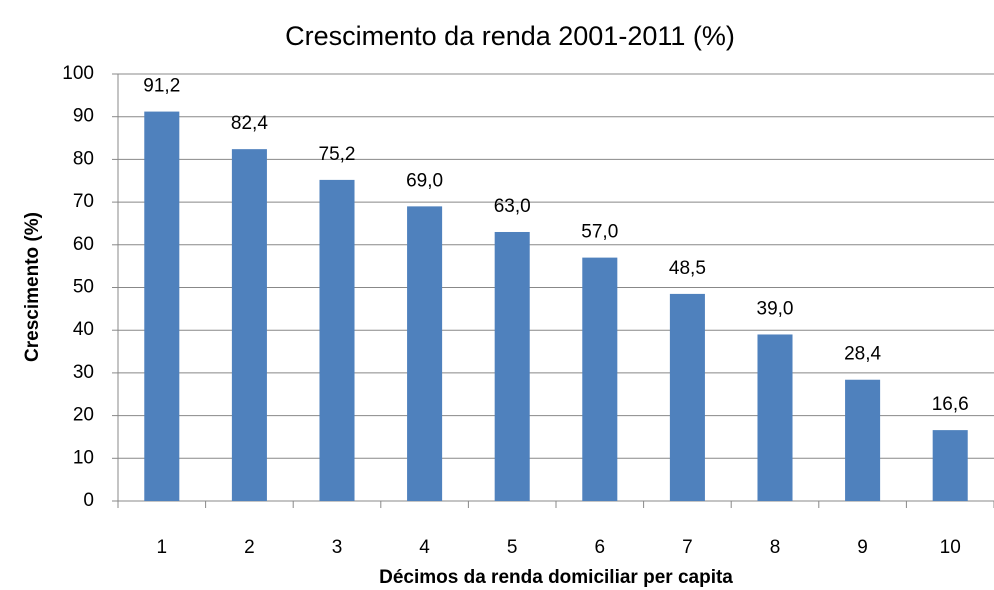  What do you see at coordinates (78, 73) in the screenshot?
I see `y-tick-label: 100` at bounding box center [78, 73].